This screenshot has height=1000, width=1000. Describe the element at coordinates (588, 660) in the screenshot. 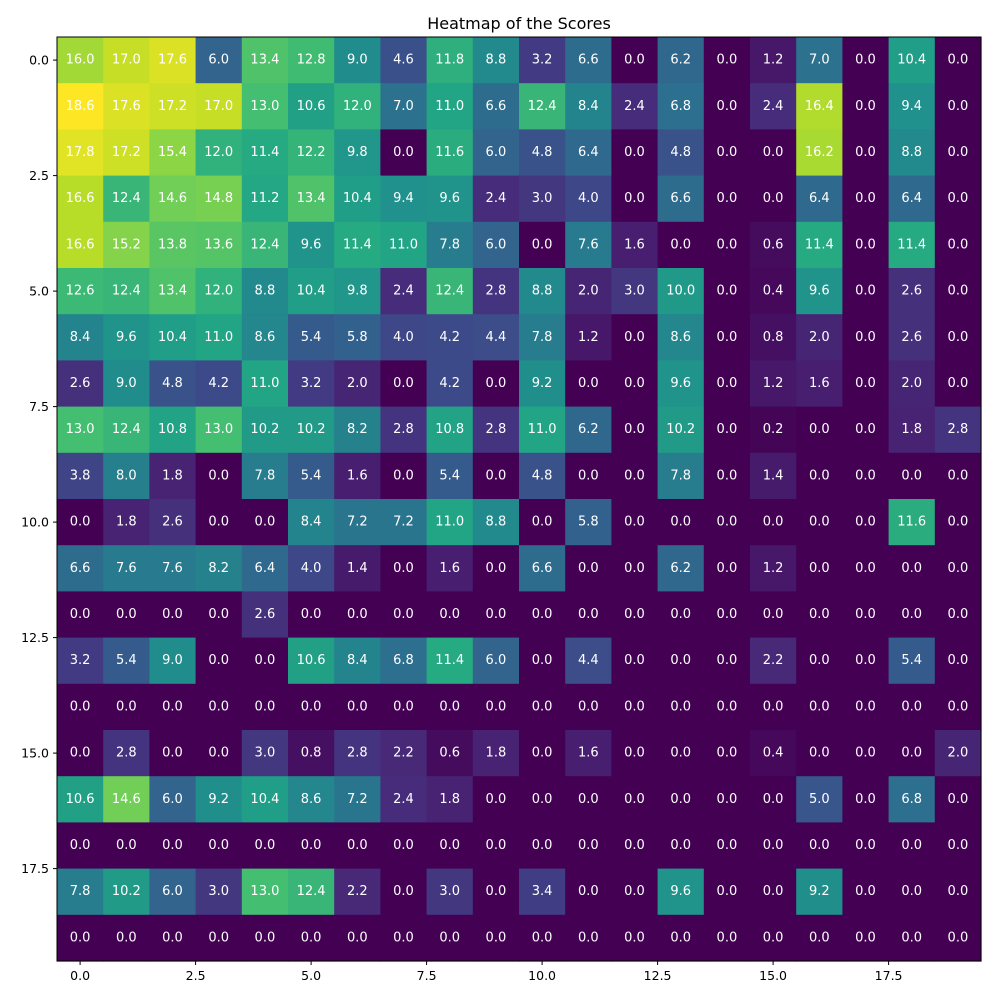

I see `cell-value-label: 4.4` at that location.